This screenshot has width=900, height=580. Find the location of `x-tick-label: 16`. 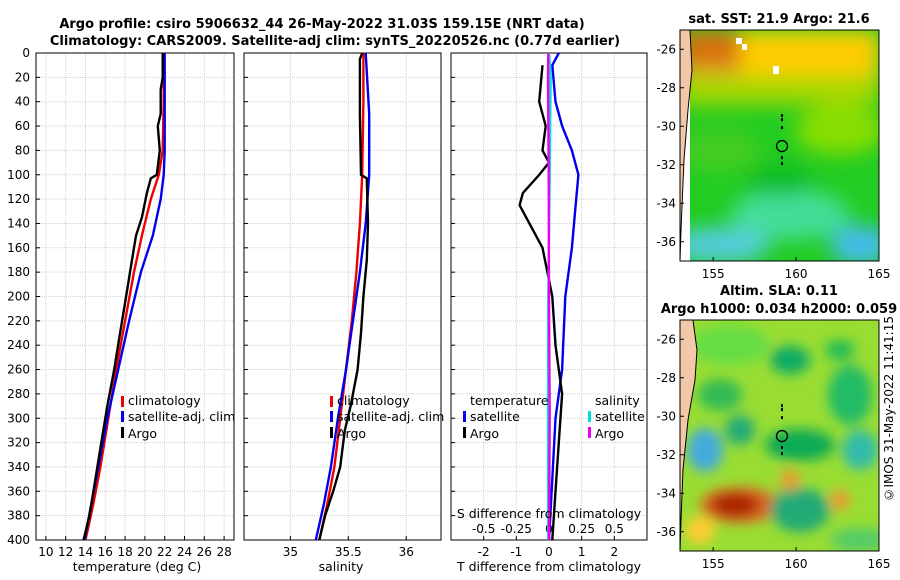

x-tick-label: 16 is located at coordinates (105, 552).